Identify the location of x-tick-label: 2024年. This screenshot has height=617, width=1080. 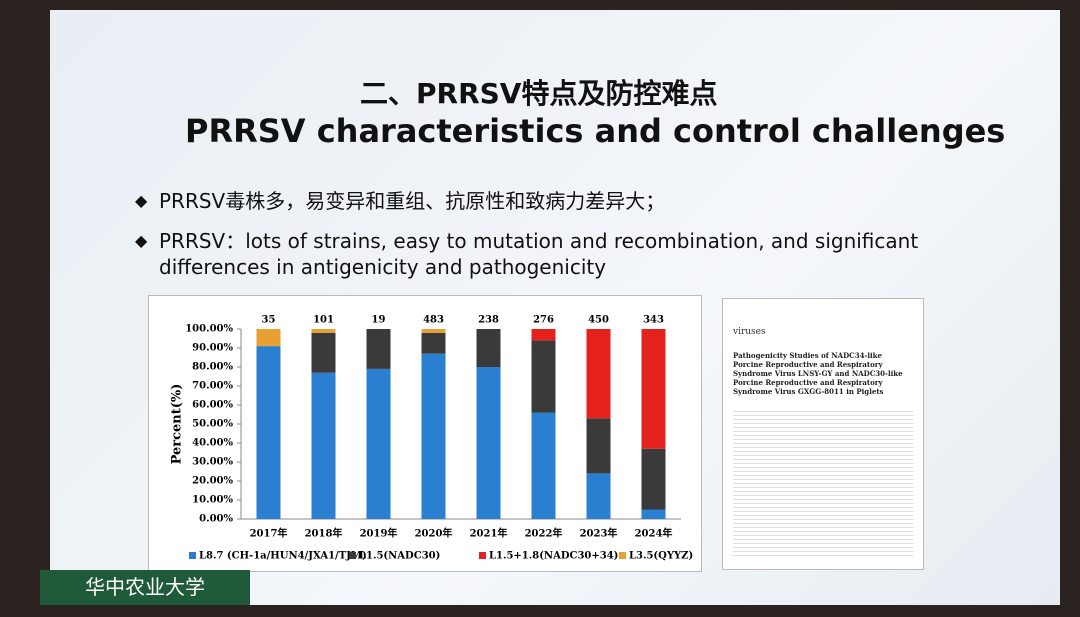
(654, 533).